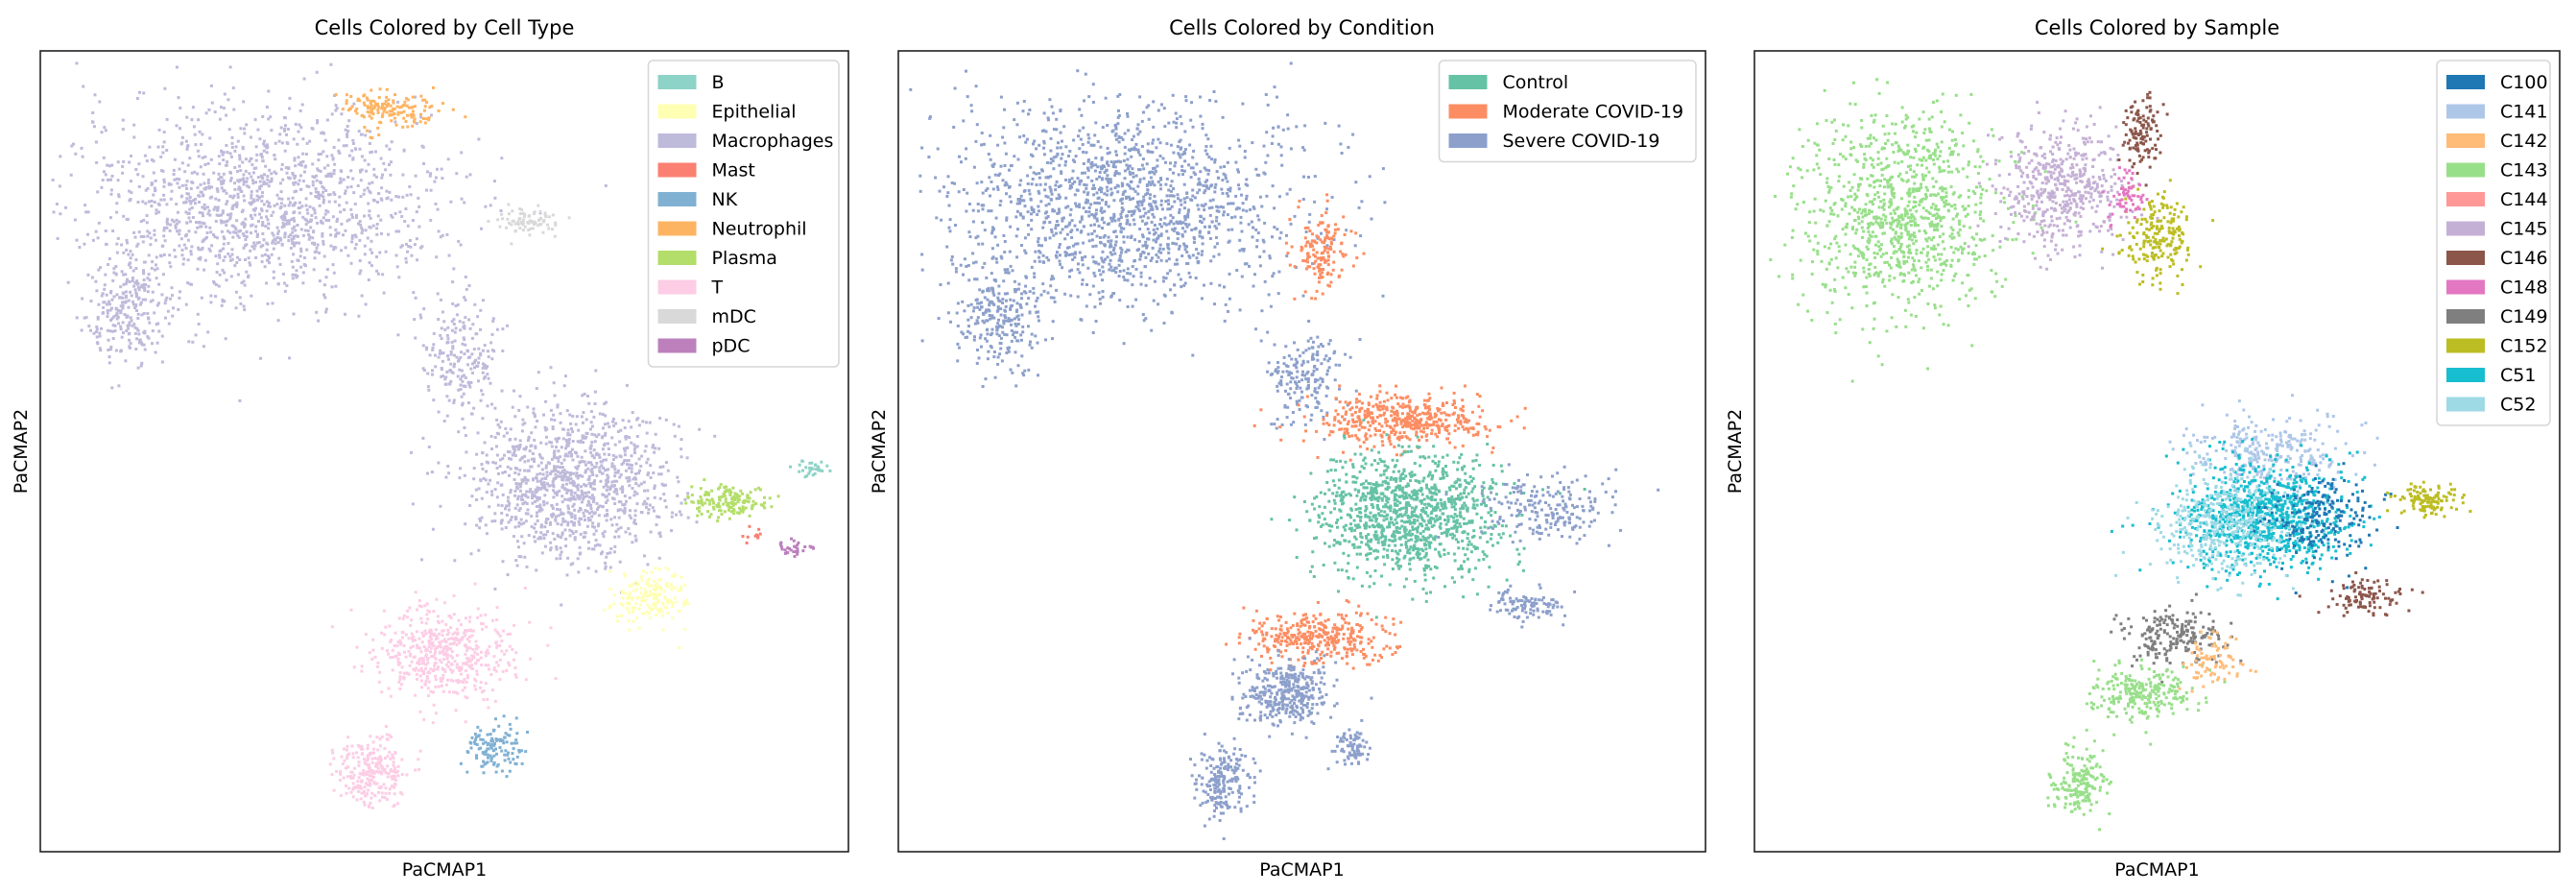  Describe the element at coordinates (753, 501) in the screenshot. I see `point-plasma` at that location.